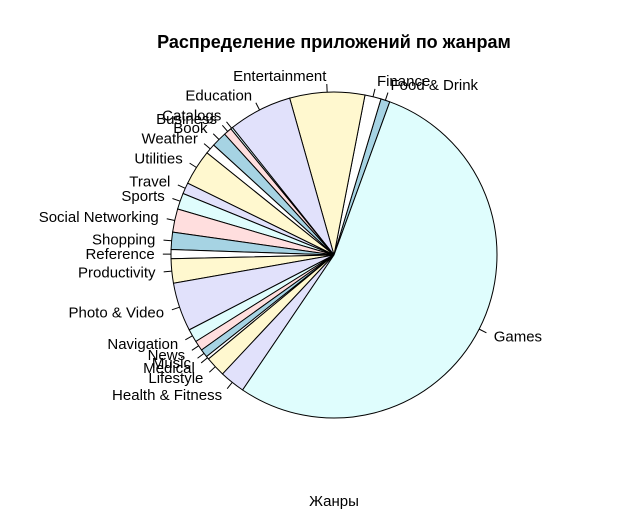 This screenshot has height=530, width=632. Describe the element at coordinates (119, 254) in the screenshot. I see `pie-label: Reference` at that location.